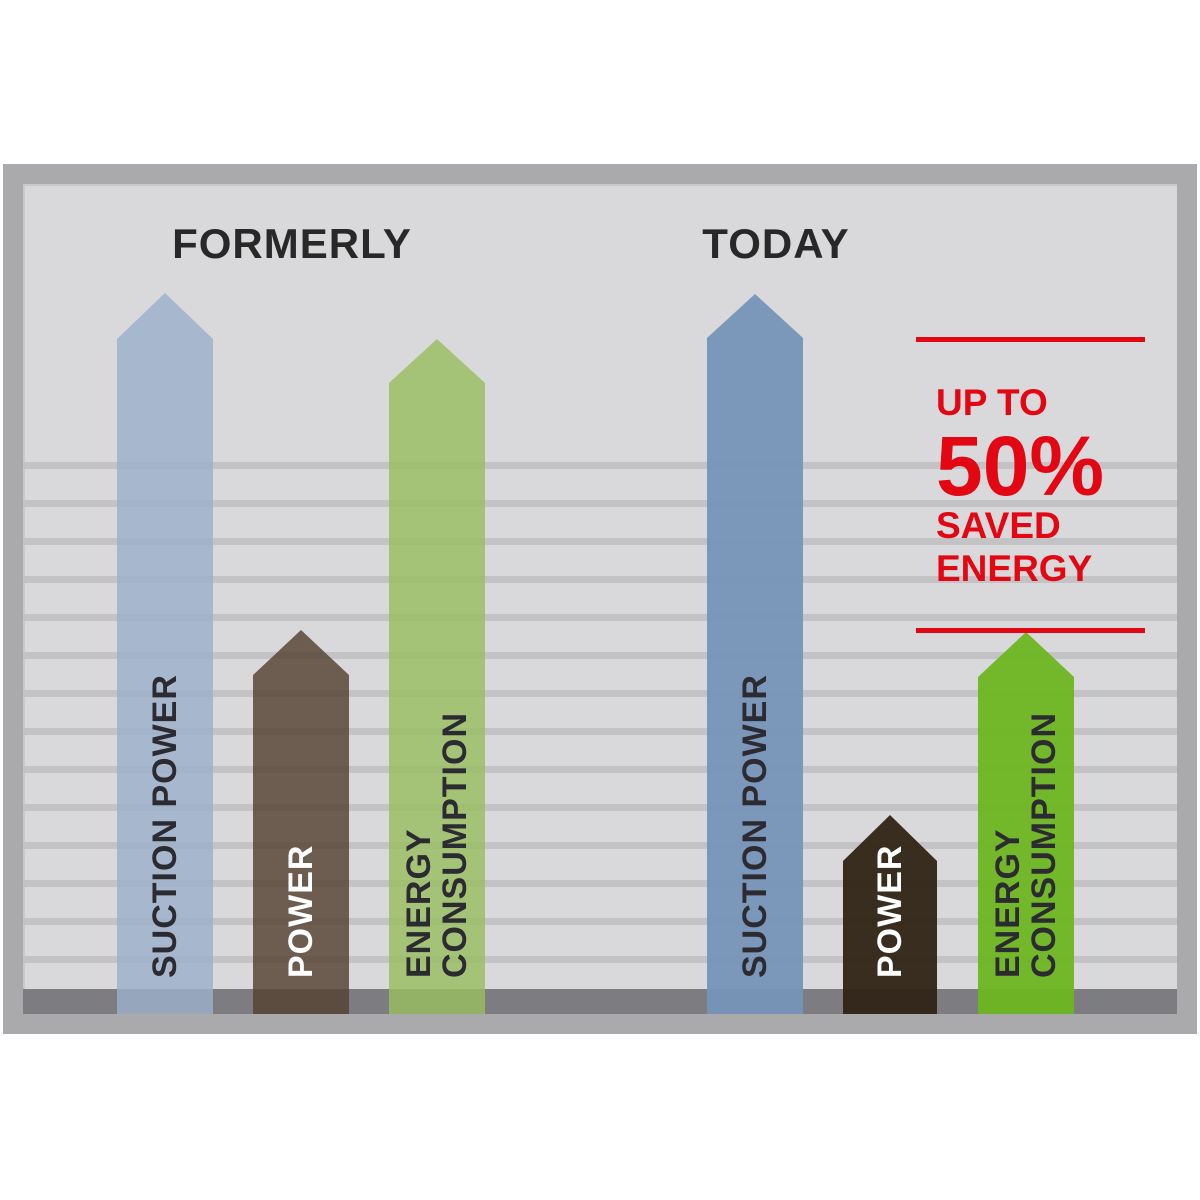  Describe the element at coordinates (998, 525) in the screenshot. I see `callout-saved: SAVED` at that location.